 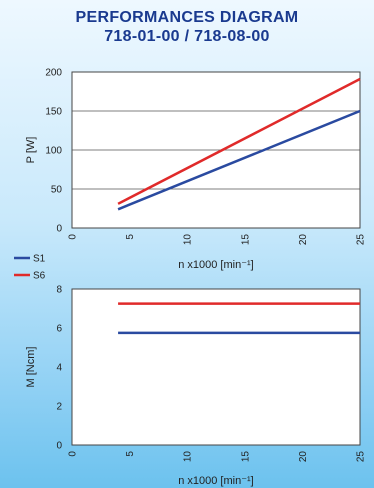 I want to click on y-axis-label: P [W], so click(x=31, y=150).